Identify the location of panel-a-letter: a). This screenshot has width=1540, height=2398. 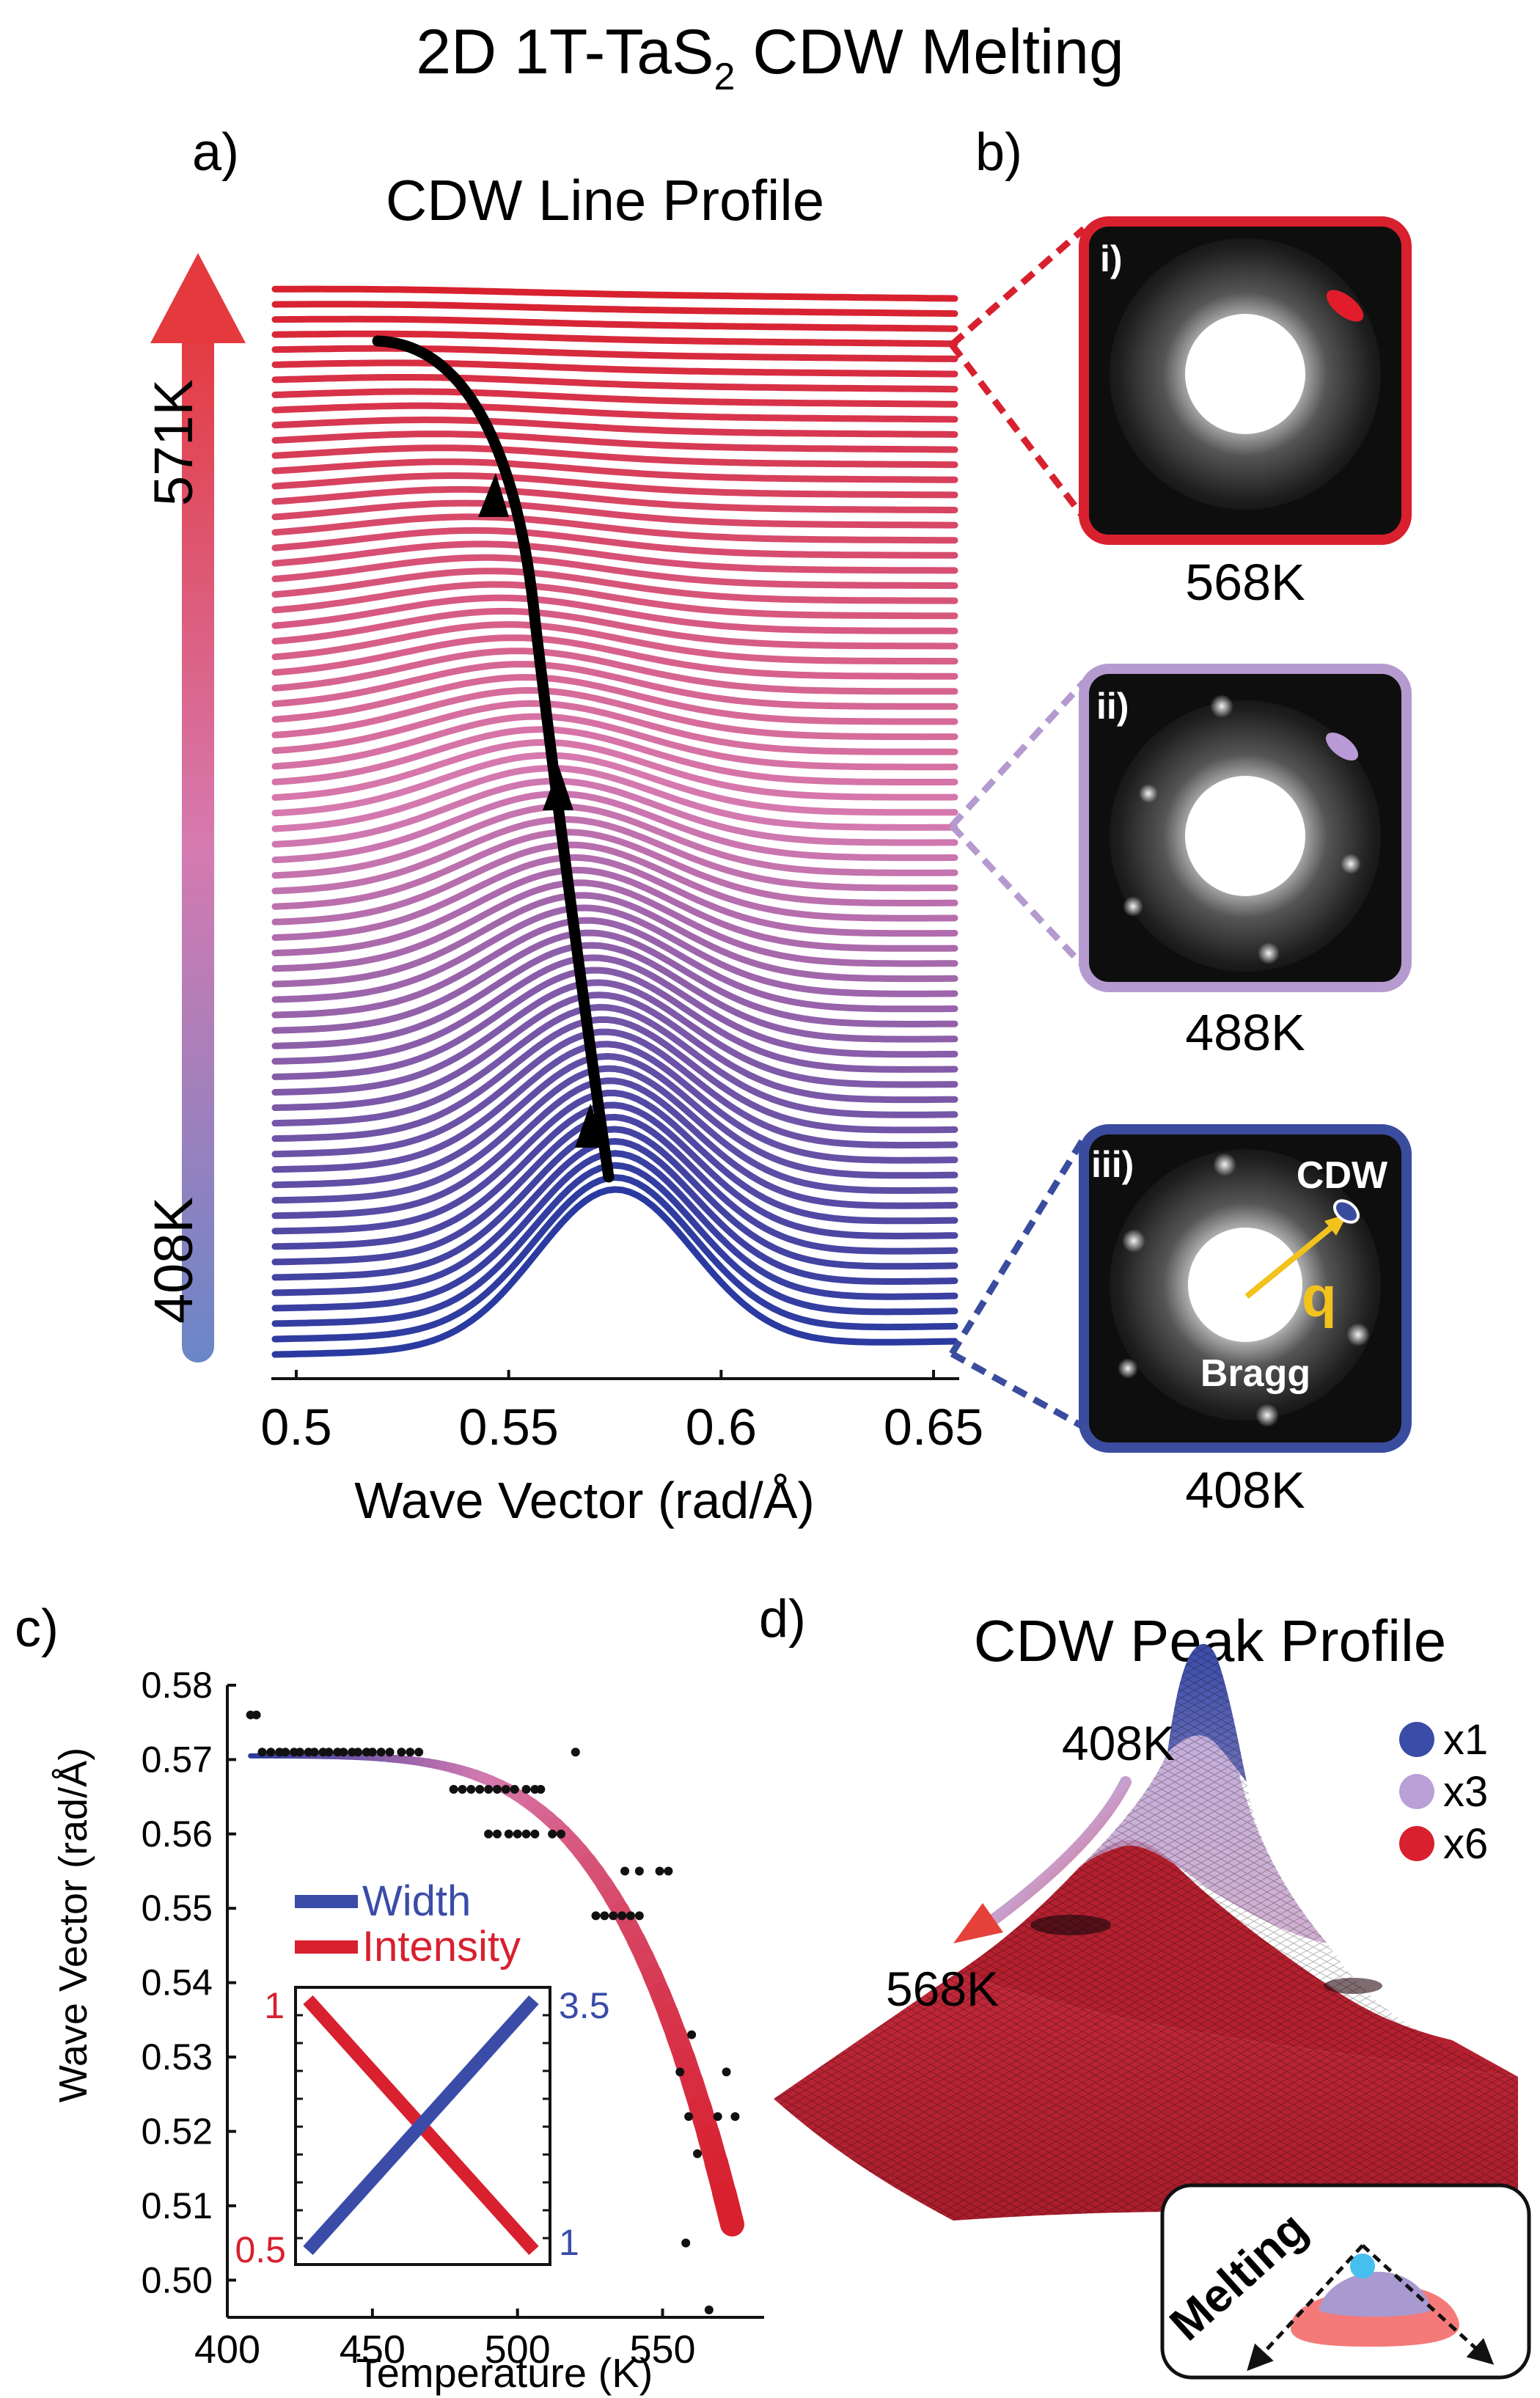
(215, 152).